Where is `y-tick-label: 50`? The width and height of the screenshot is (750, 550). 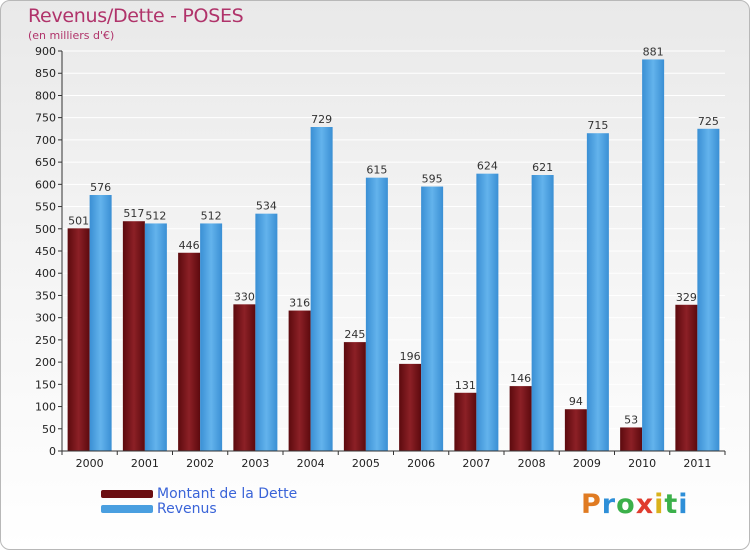 y-tick-label: 50 is located at coordinates (49, 429).